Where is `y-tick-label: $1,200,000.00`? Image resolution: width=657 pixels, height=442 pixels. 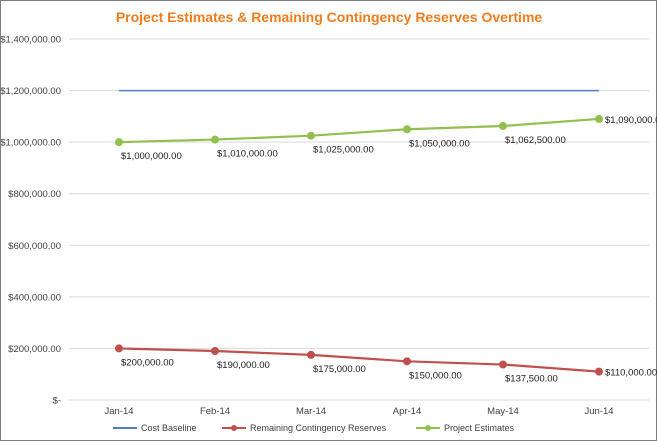
y-tick-label: $1,200,000.00 is located at coordinates (31, 91).